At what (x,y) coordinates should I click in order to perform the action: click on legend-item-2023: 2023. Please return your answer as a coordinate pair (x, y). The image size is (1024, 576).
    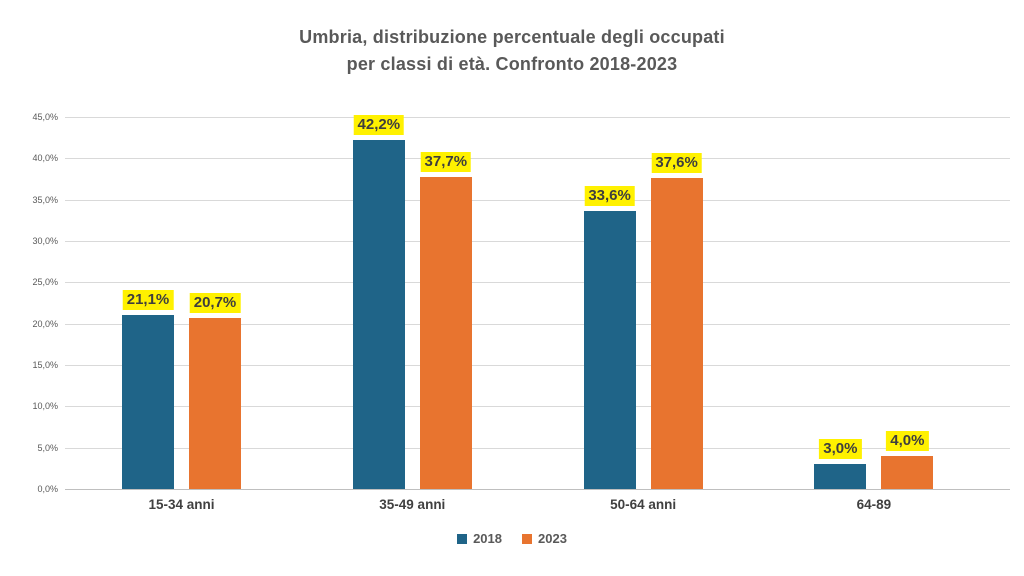
    Looking at the image, I should click on (544, 538).